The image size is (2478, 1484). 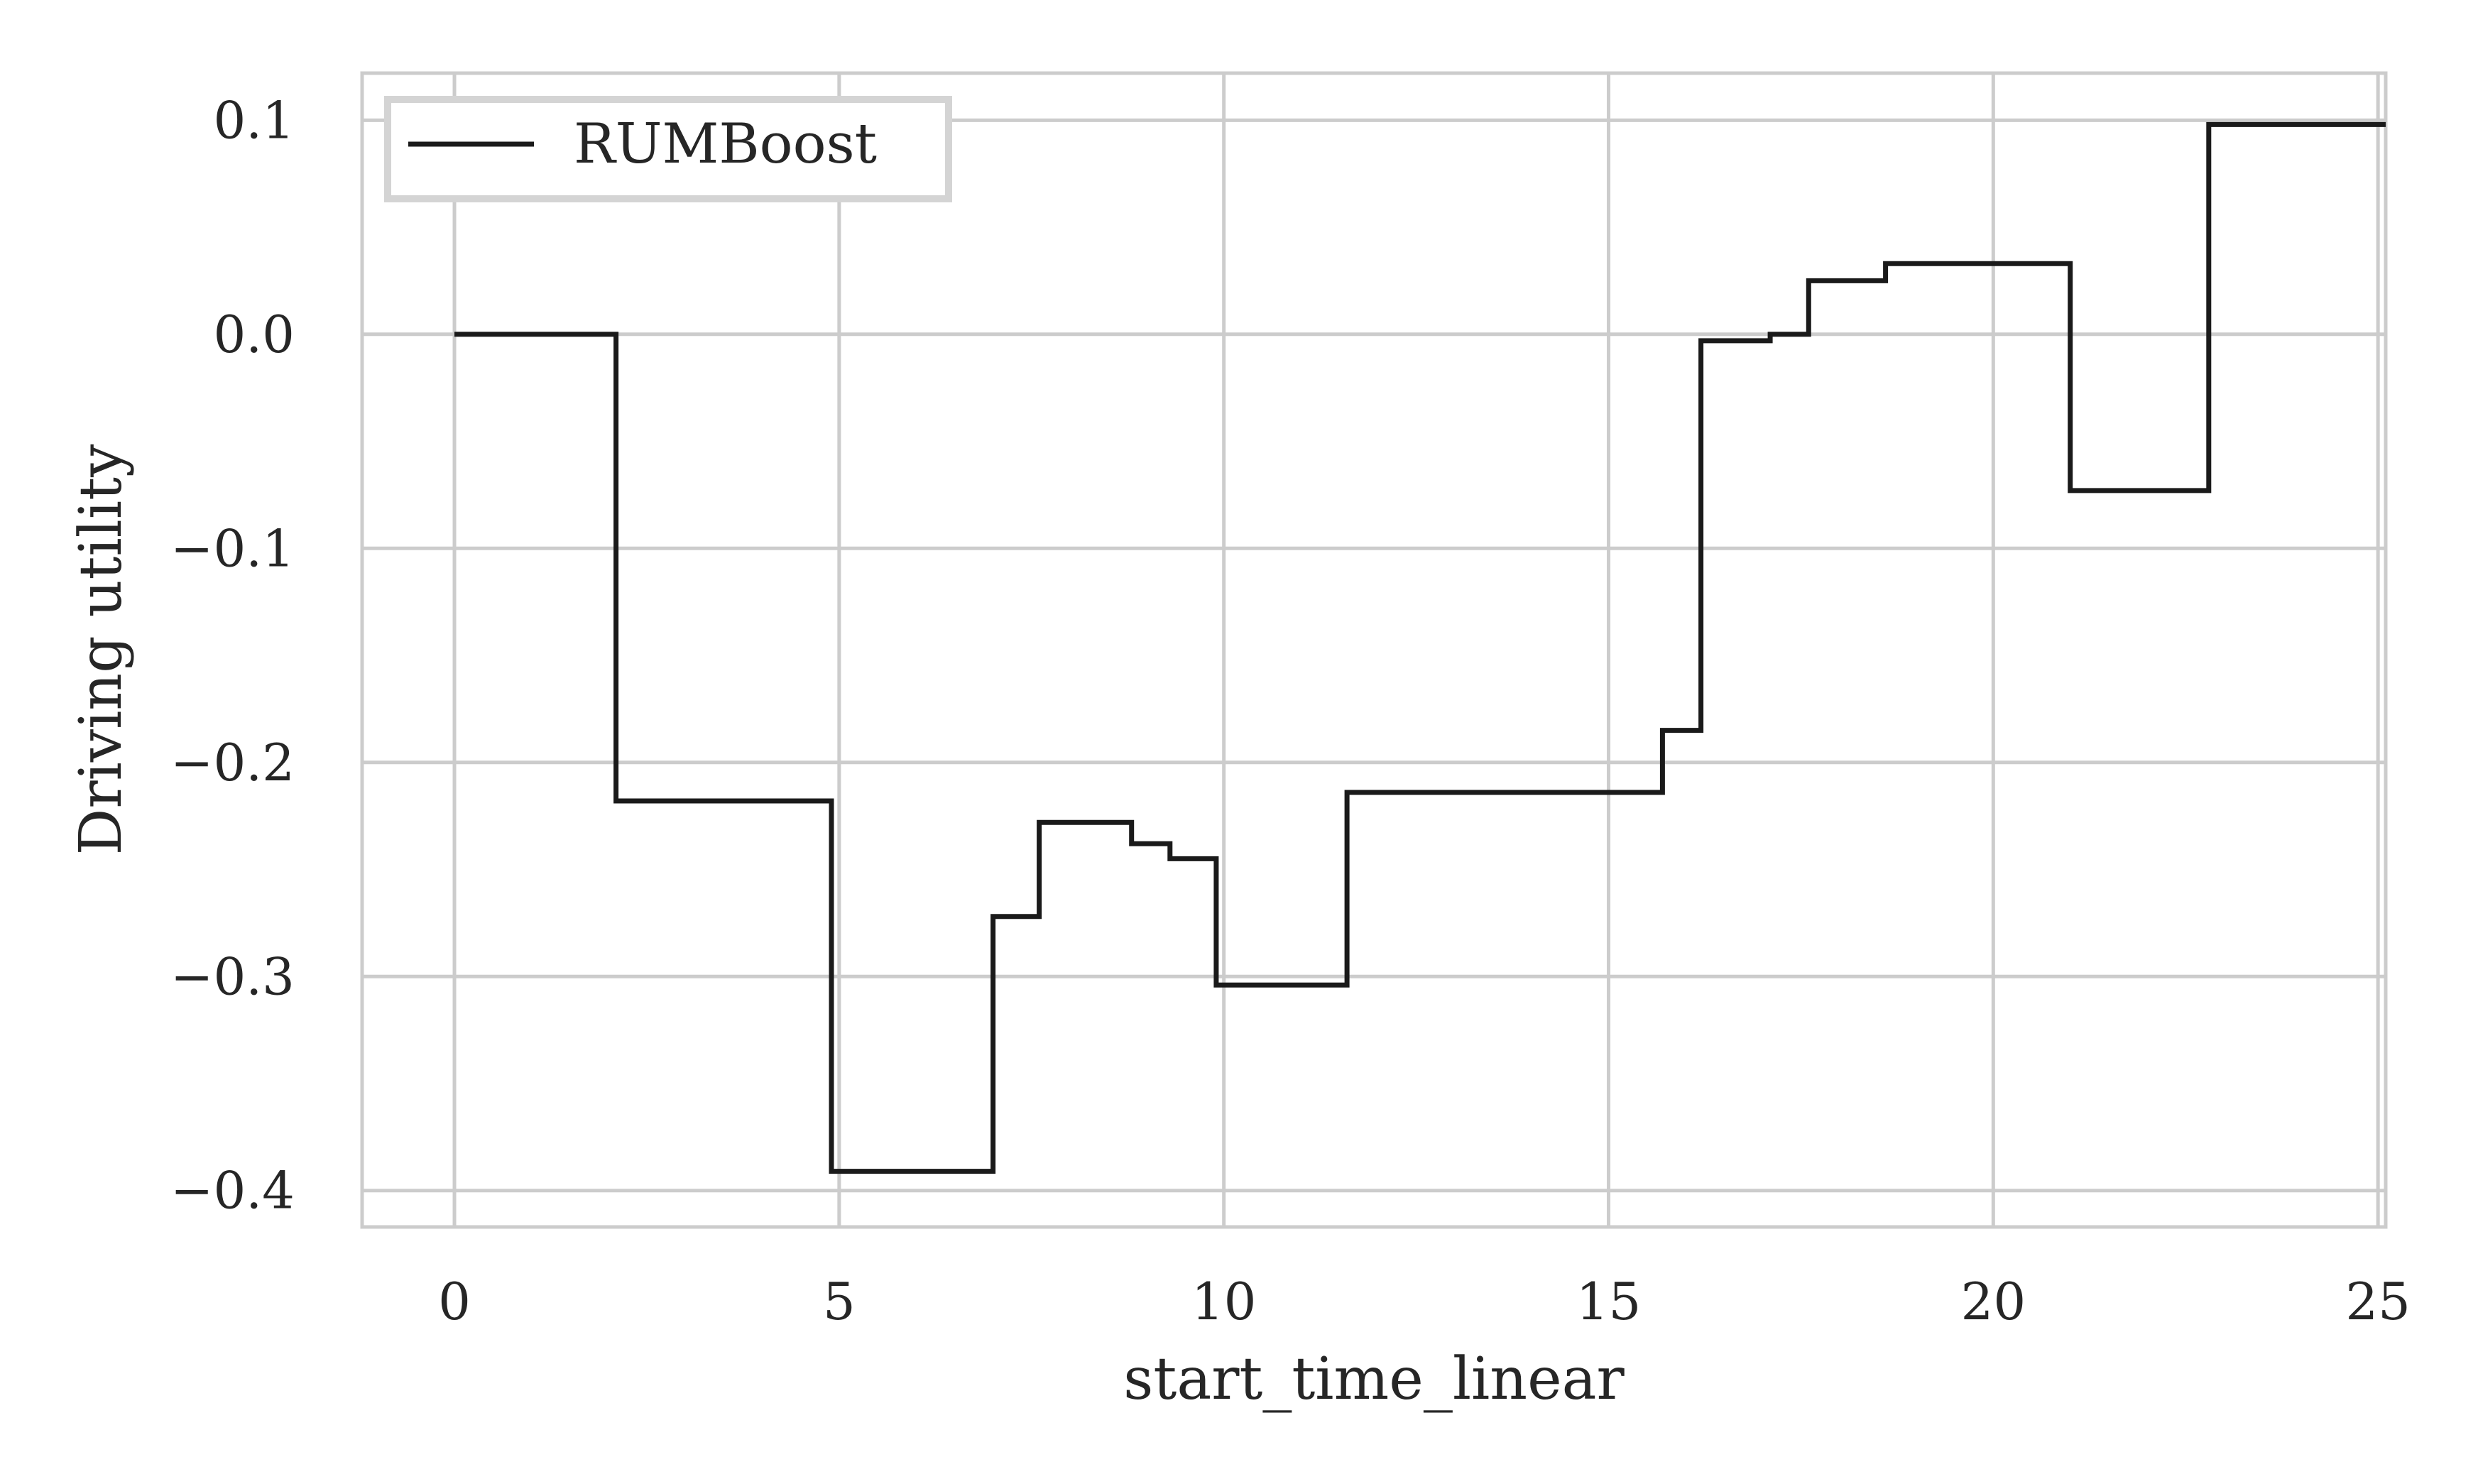 What do you see at coordinates (233, 762) in the screenshot?
I see `y-tick-label: −0.2` at bounding box center [233, 762].